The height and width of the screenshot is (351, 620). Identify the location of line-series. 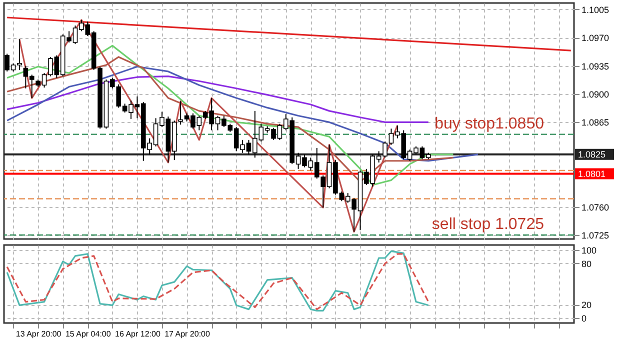
(218, 99).